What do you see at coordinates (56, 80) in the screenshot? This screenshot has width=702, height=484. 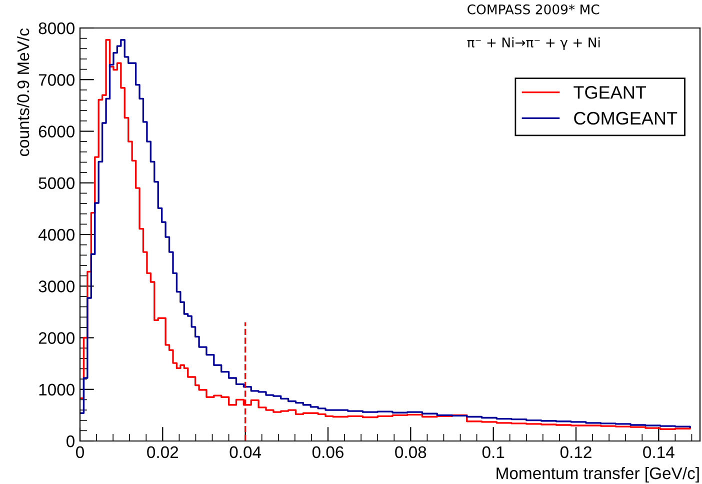 I see `y-tick-label: 7000` at bounding box center [56, 80].